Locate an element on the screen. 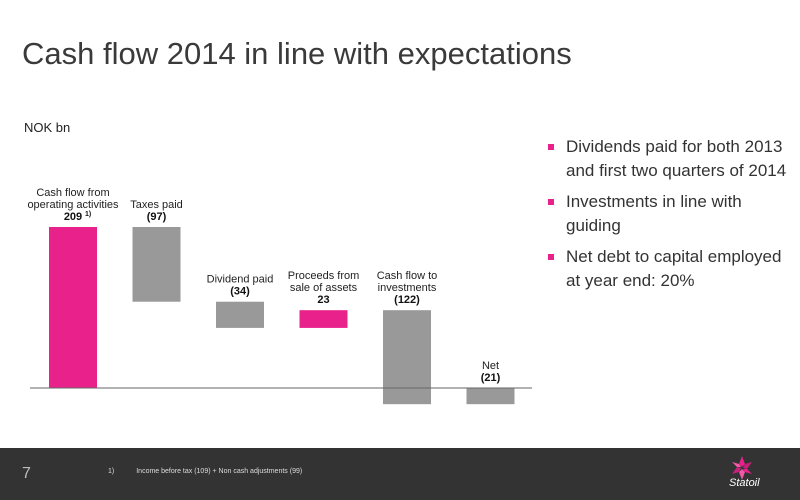 This screenshot has height=500, width=800. category-label: investments is located at coordinates (407, 288).